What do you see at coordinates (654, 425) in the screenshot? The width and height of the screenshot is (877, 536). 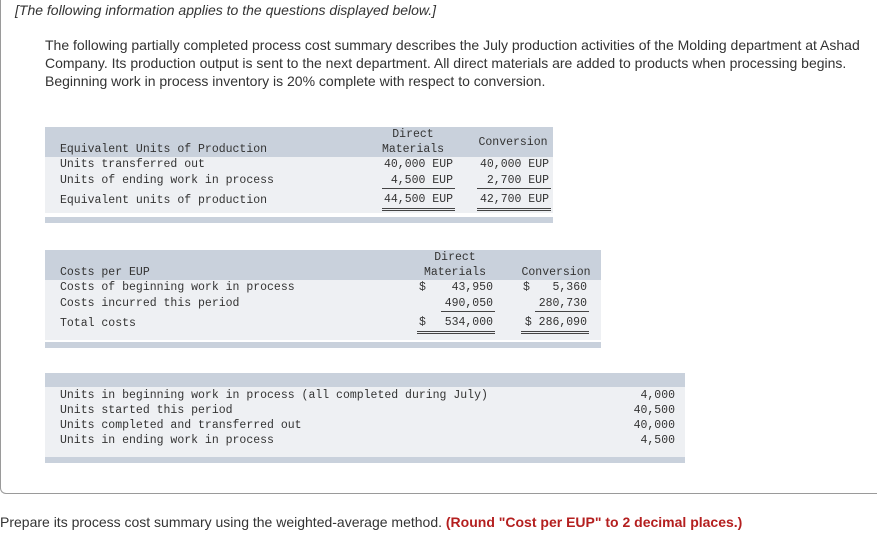 I see `units-row-value: 40,000` at bounding box center [654, 425].